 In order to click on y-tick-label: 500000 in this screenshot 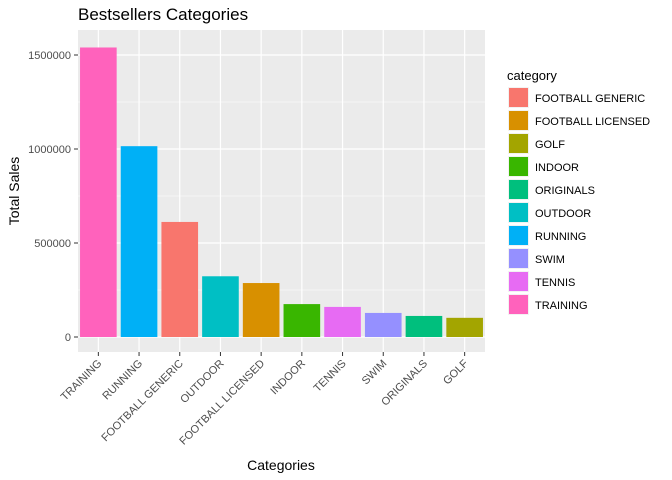, I will do `click(52, 244)`.